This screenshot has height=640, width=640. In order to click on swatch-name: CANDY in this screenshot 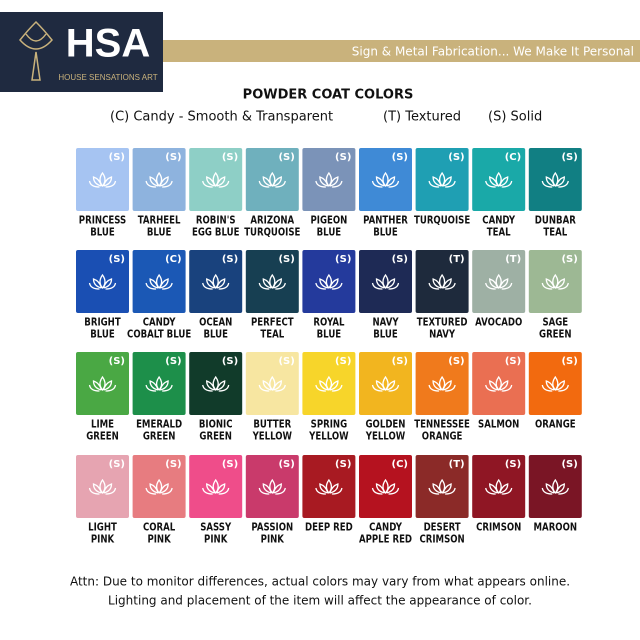, I will do `click(160, 322)`.